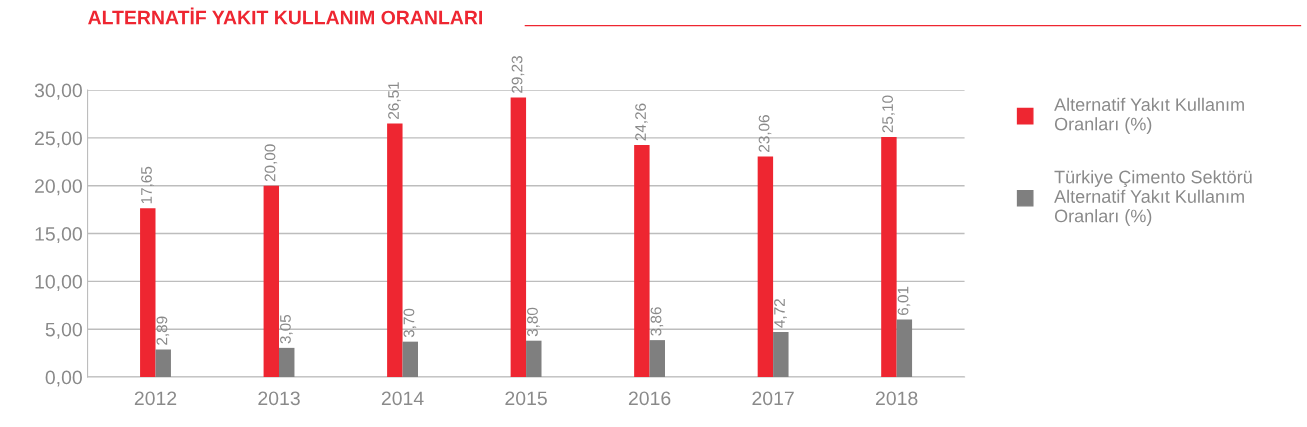 Image resolution: width=1307 pixels, height=427 pixels. Describe the element at coordinates (402, 398) in the screenshot. I see `x-tick-label: 2014` at that location.